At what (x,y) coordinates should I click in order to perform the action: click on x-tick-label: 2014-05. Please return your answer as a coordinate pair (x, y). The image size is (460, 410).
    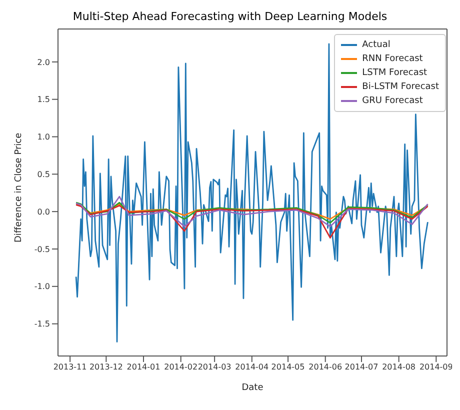
    Looking at the image, I should click on (288, 367).